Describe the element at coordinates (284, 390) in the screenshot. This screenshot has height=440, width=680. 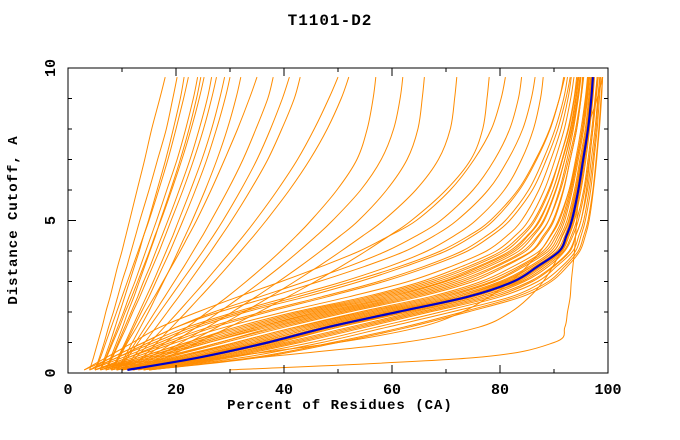
I see `x-tick-label: 40` at that location.